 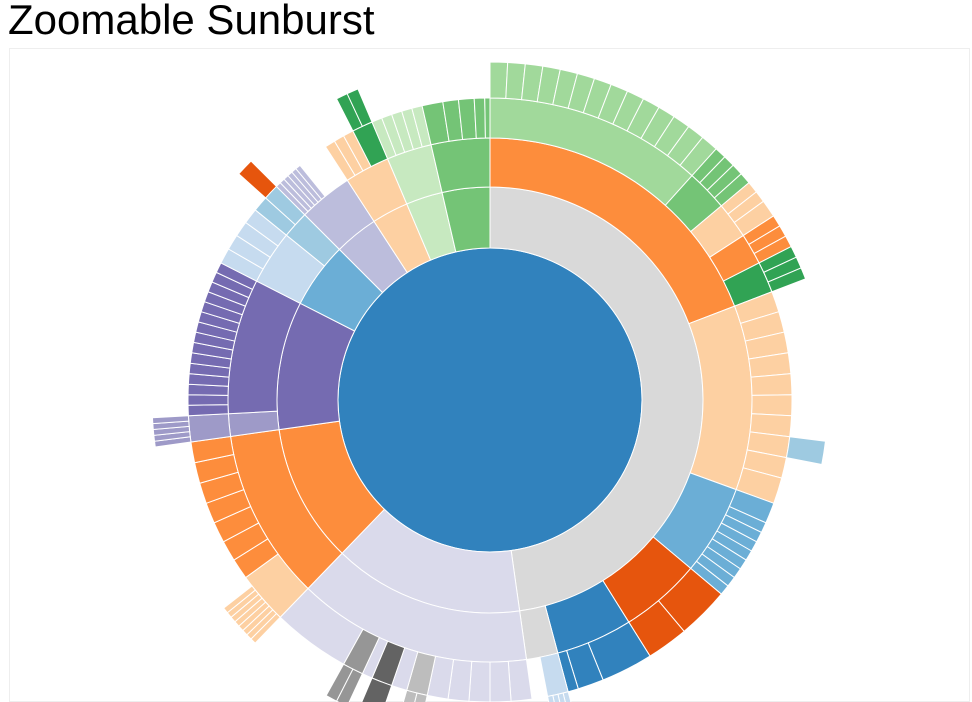 What do you see at coordinates (191, 21) in the screenshot?
I see `chart-title: Zoomable Sunburst` at bounding box center [191, 21].